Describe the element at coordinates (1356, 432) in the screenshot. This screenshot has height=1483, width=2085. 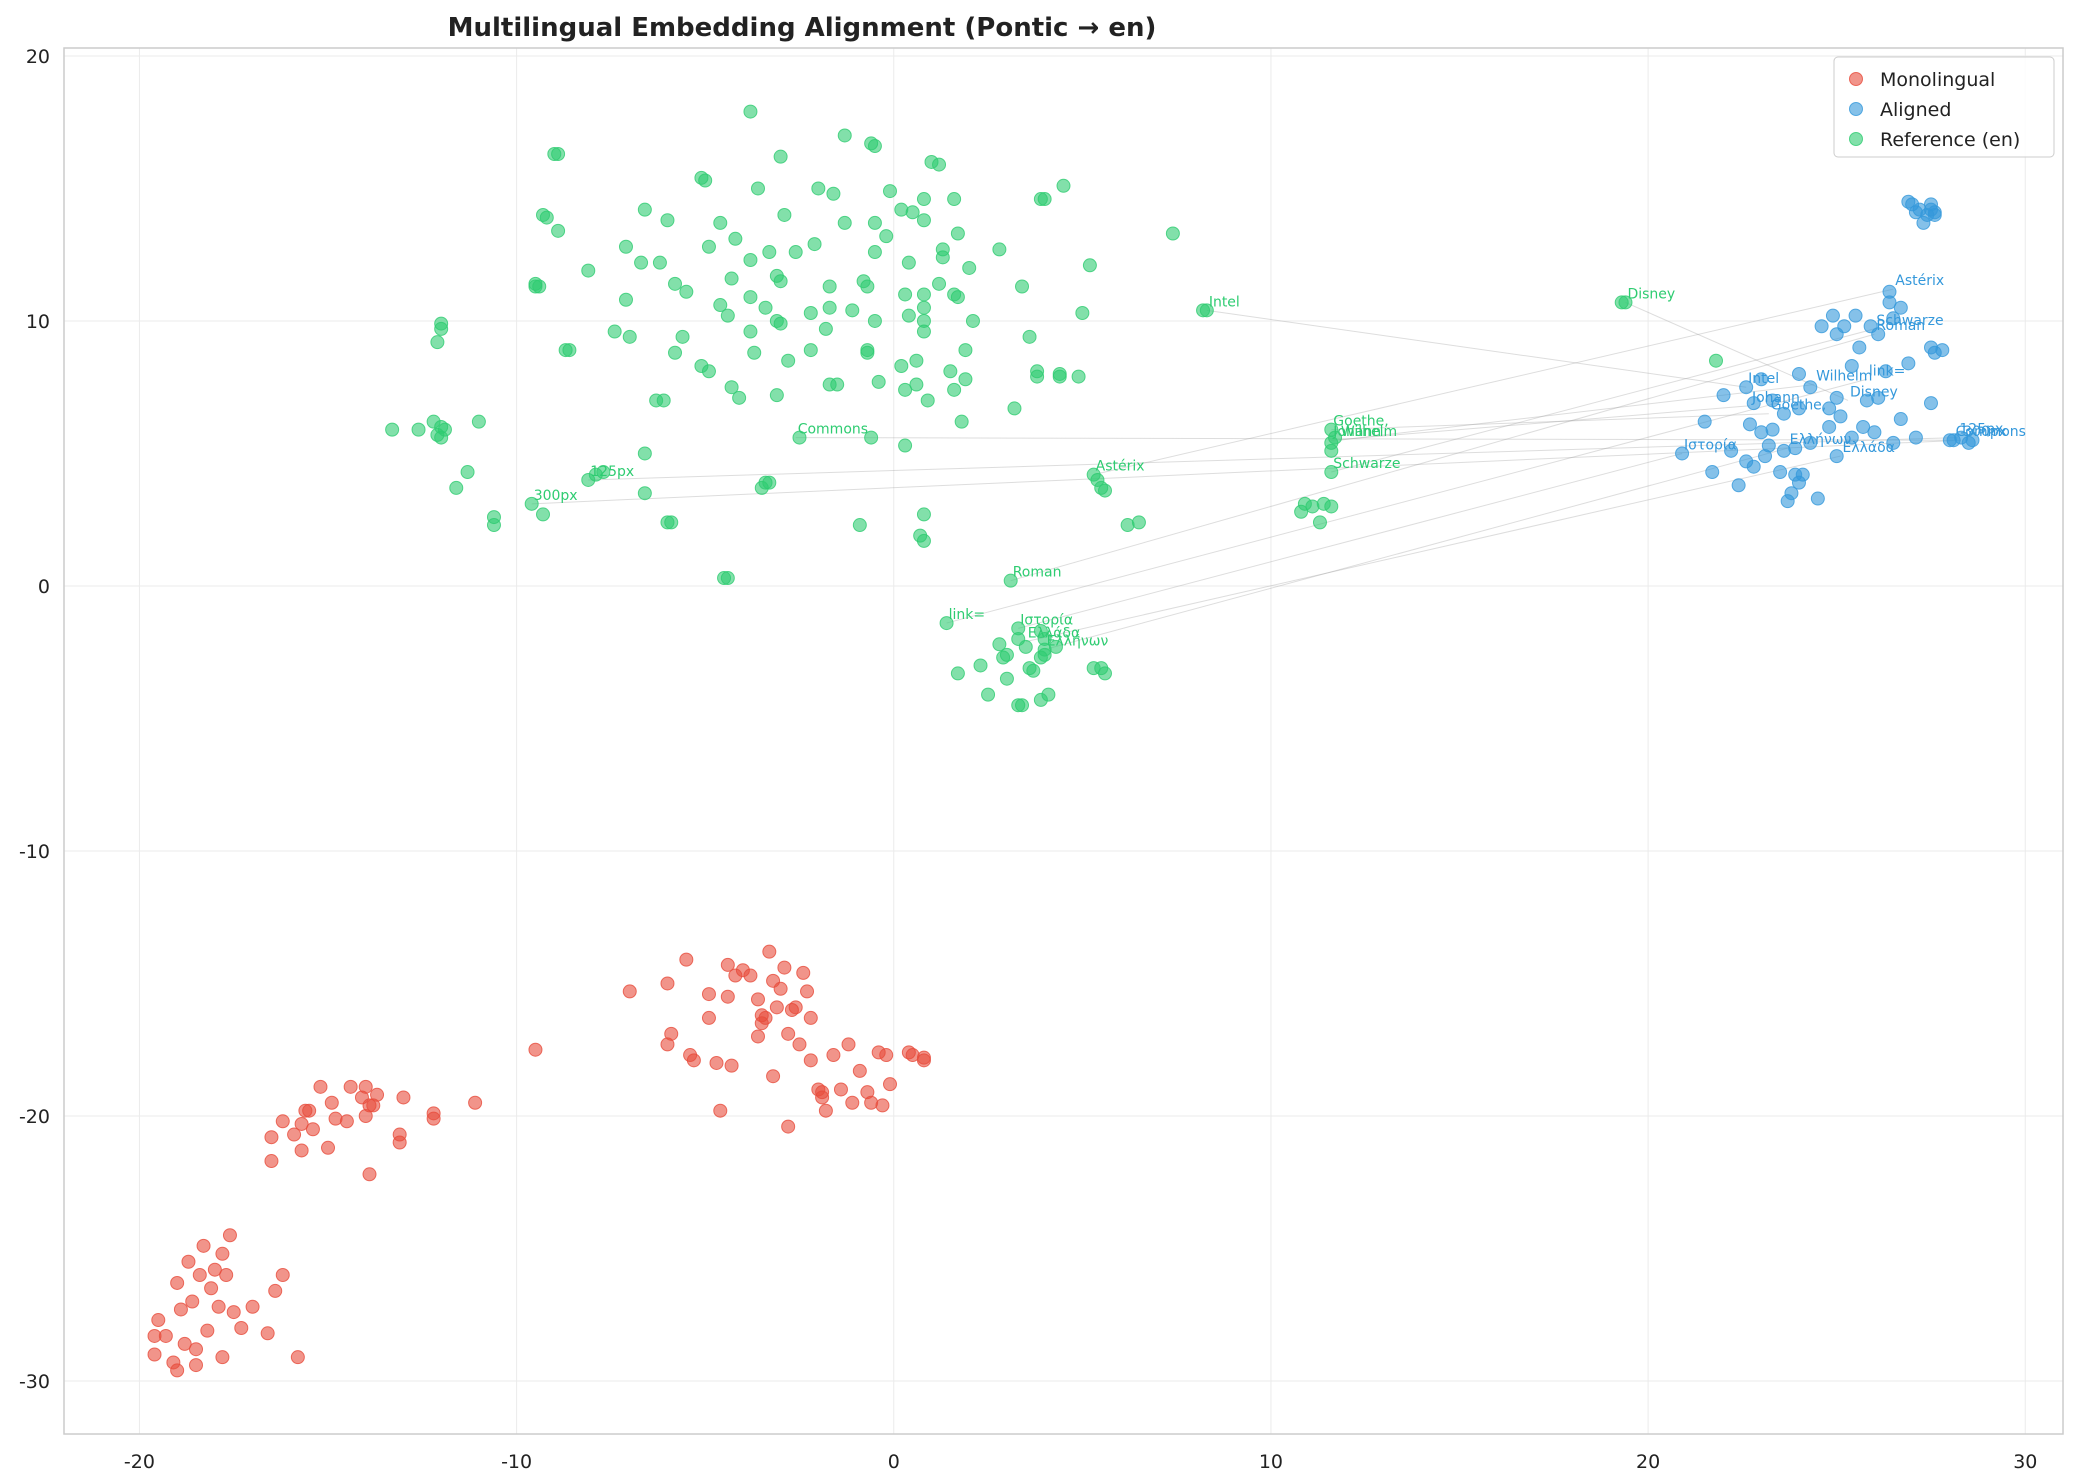
I see `point-label: Johann` at that location.